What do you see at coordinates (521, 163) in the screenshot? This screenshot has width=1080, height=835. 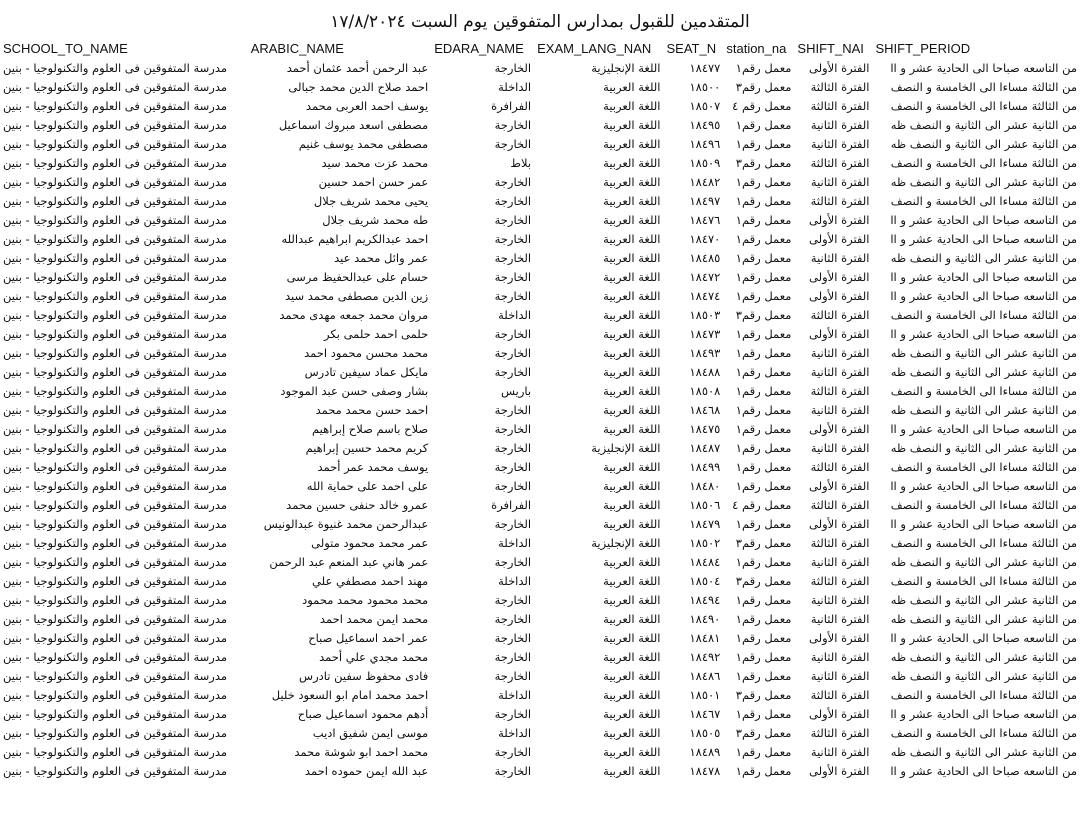 I see `edara-cell: بلاط` at bounding box center [521, 163].